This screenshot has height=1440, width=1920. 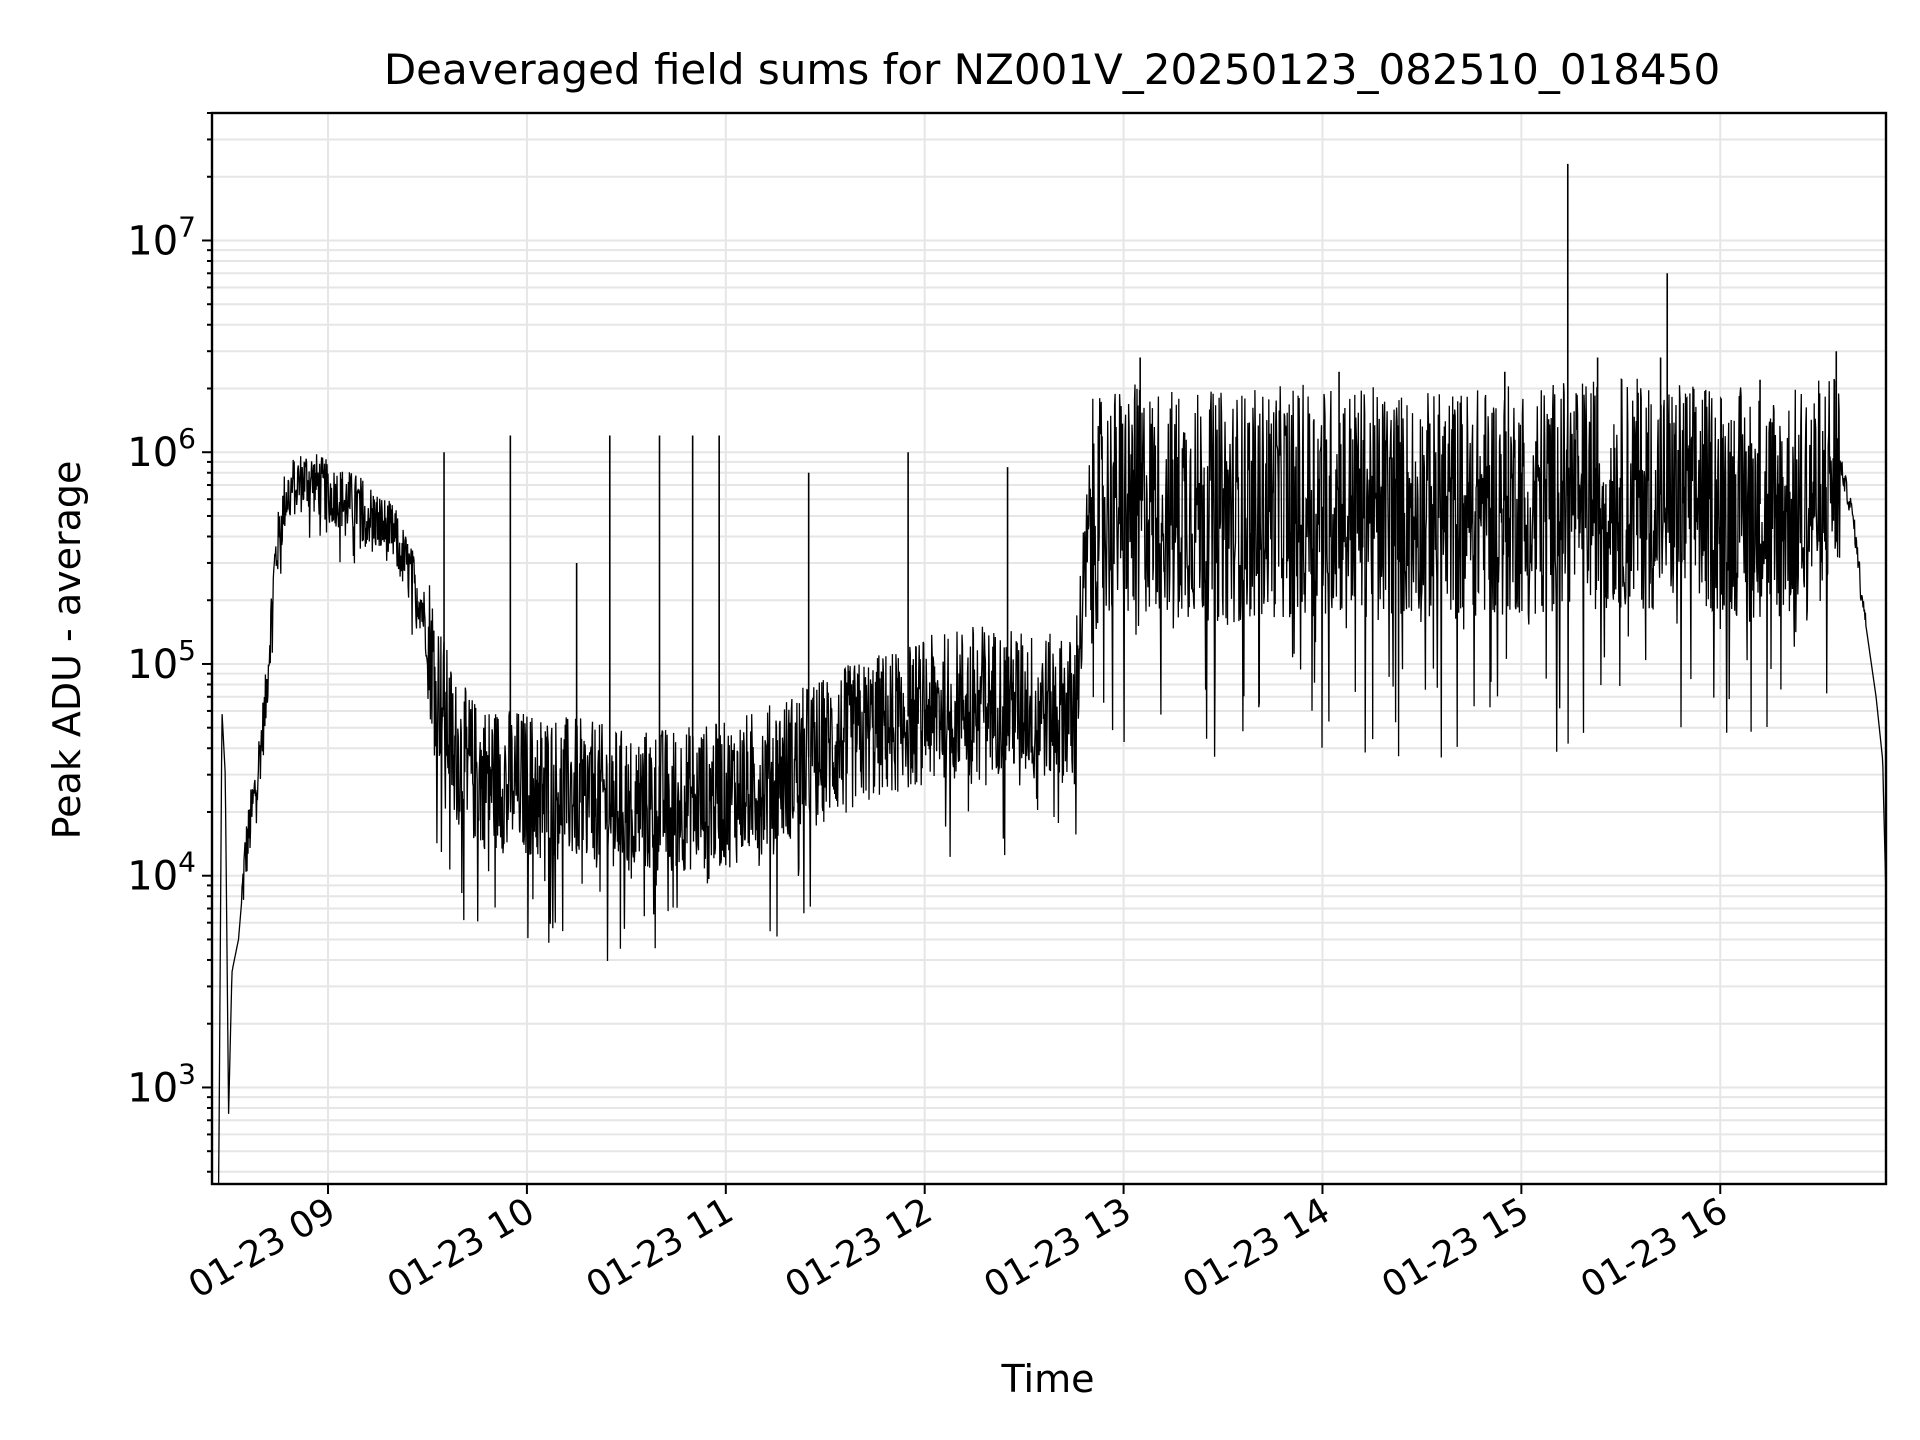 I want to click on y-tick-label: 10⁴, so click(x=161, y=873).